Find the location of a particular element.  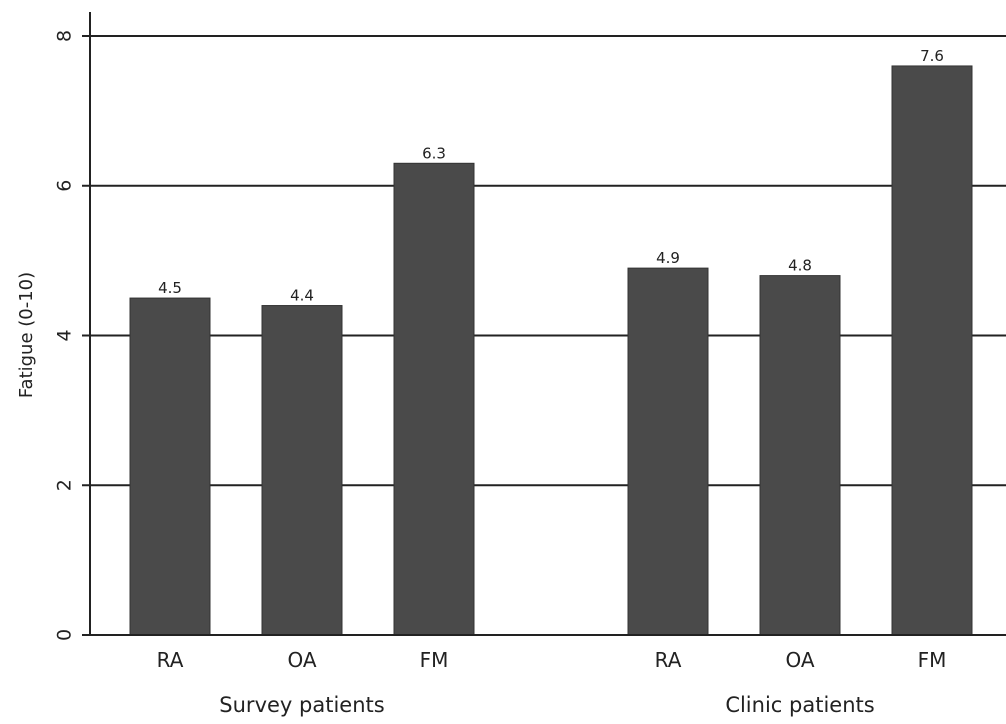

y-axis-title: Fatigue (0-10) is located at coordinates (26, 335).